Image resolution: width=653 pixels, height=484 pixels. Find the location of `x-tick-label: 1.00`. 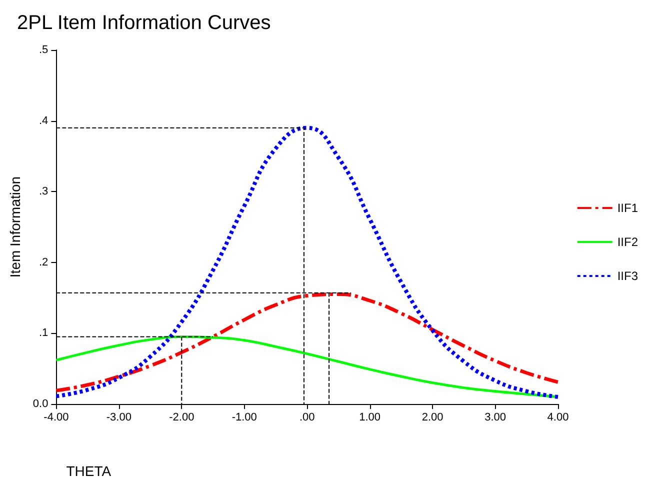

x-tick-label: 1.00 is located at coordinates (370, 418).